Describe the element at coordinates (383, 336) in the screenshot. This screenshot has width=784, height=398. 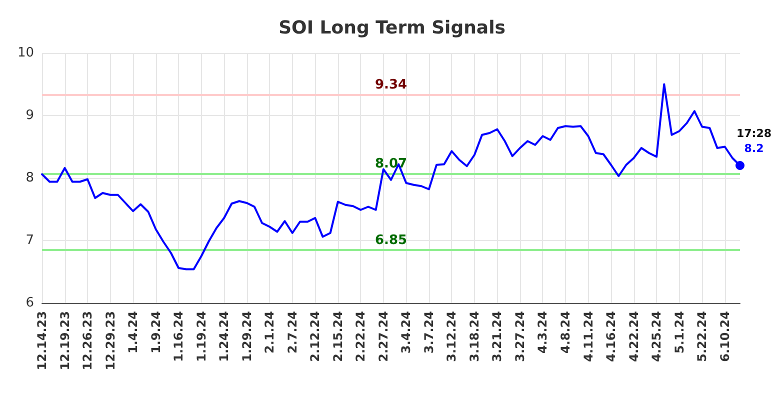
I see `x-tick-label: 2.27.24` at that location.